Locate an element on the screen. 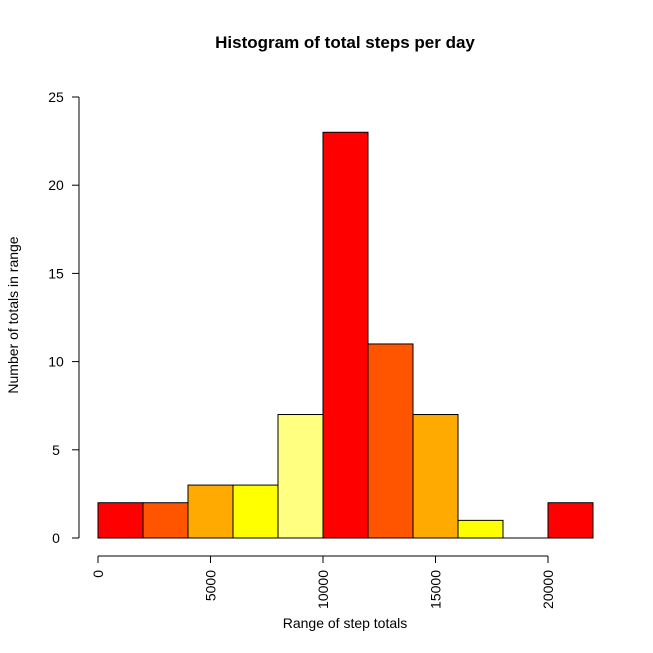 The width and height of the screenshot is (653, 653). y-tick-label: 25 is located at coordinates (56, 97).